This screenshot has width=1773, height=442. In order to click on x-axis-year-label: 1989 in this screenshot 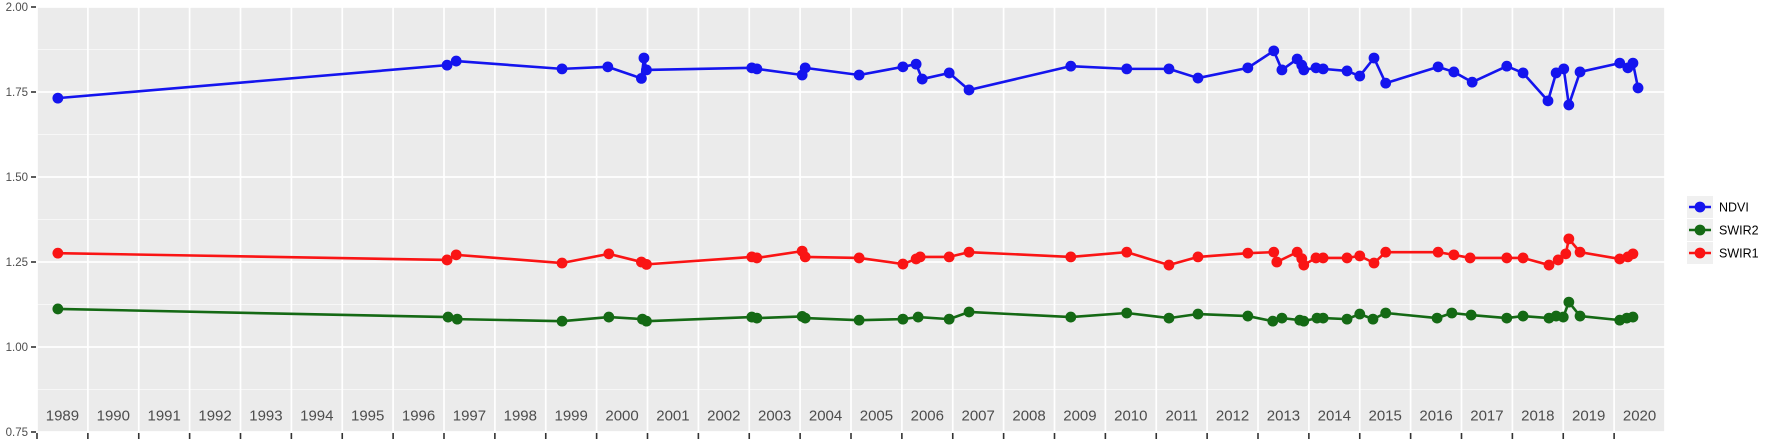, I will do `click(62, 416)`.